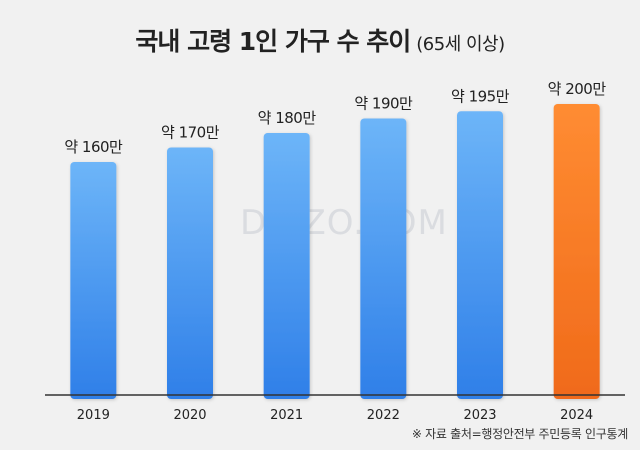 This screenshot has width=640, height=450. Describe the element at coordinates (286, 266) in the screenshot. I see `bar-2021` at that location.